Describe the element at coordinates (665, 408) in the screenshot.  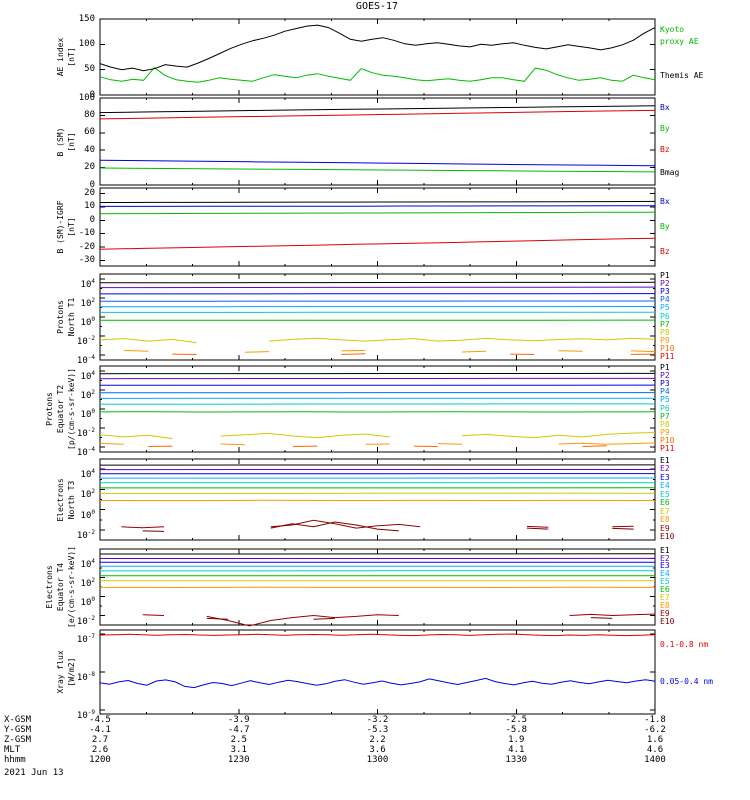
I see `legend-p6: P6` at that location.